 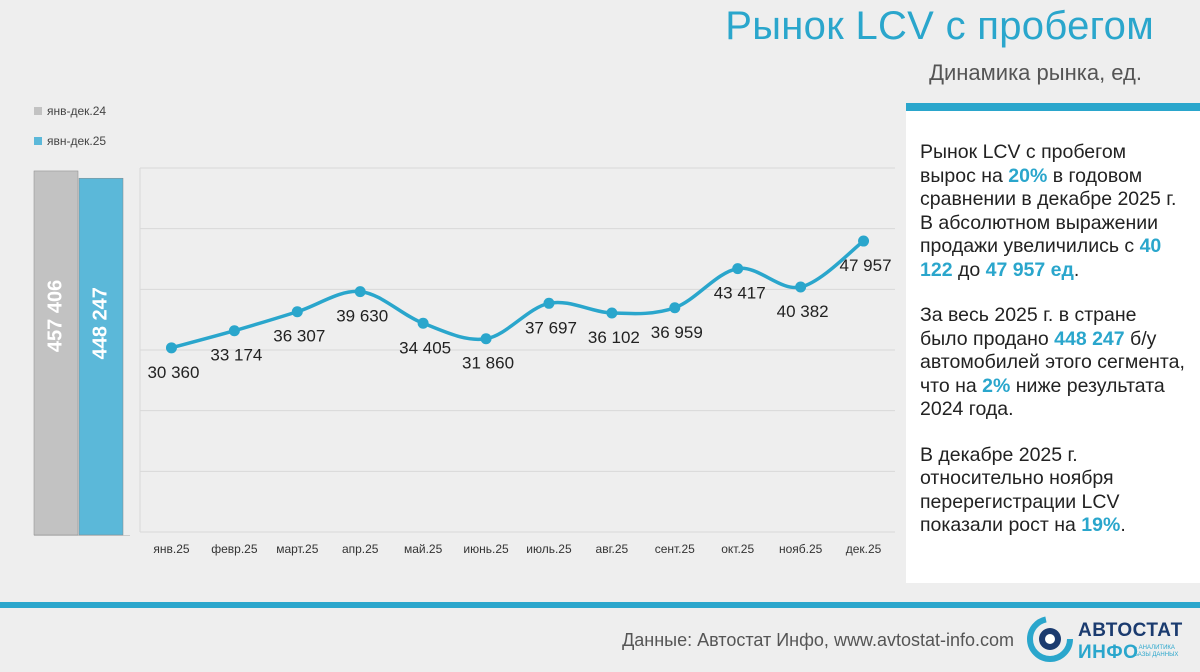 What do you see at coordinates (549, 549) in the screenshot?
I see `x-tick-label-6: июль.25` at bounding box center [549, 549].